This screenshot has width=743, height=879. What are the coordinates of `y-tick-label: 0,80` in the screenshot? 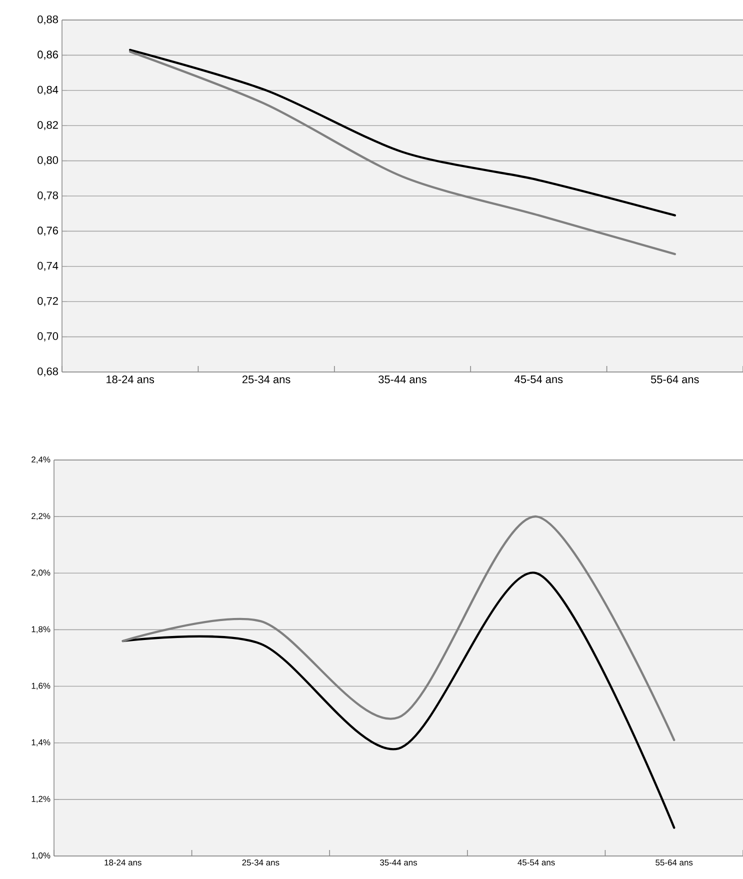 It's located at (48, 161).